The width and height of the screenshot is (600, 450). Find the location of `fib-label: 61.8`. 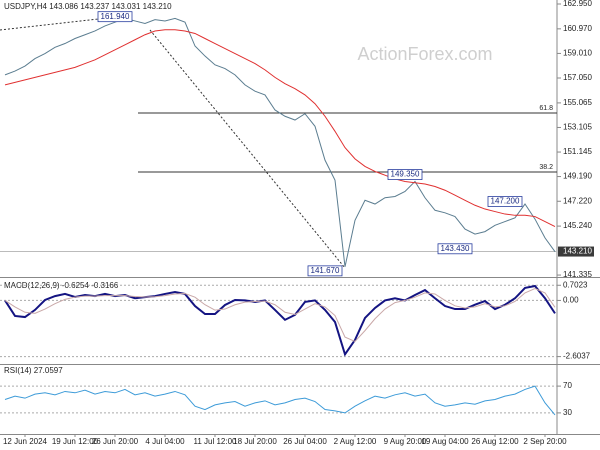

fib-label: 61.8 is located at coordinates (546, 108).